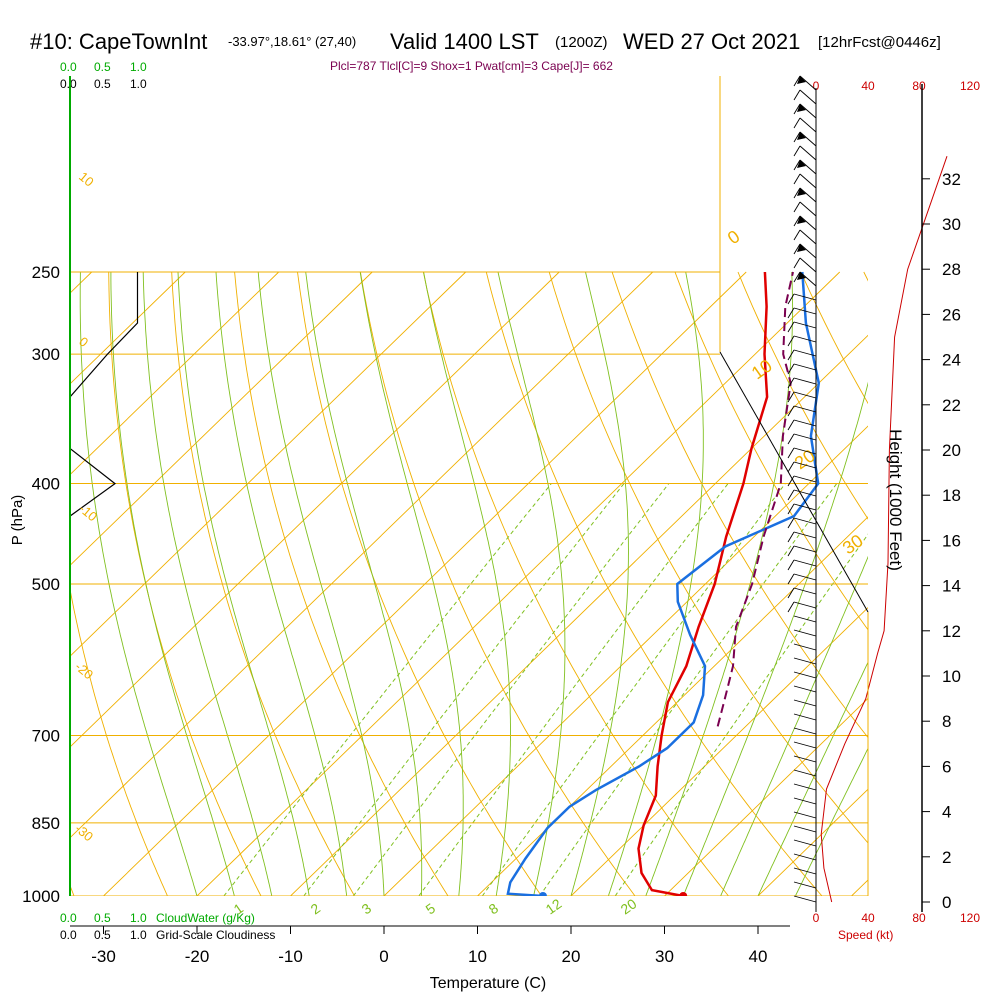 The image size is (1000, 1000). What do you see at coordinates (17, 520) in the screenshot?
I see `pressure-axis-label: P (hPa)` at bounding box center [17, 520].